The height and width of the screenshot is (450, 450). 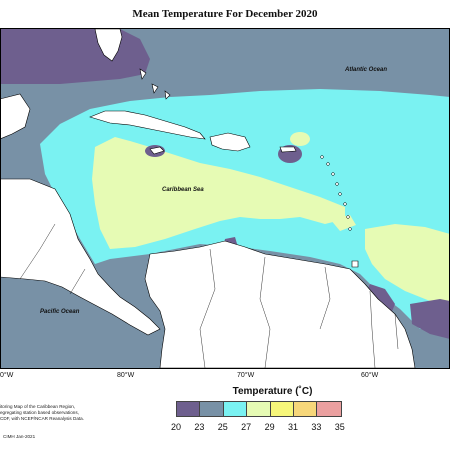 I want to click on credits-line: CDF, with NCEP/NCAR Reanalysis Data., so click(x=42, y=418).